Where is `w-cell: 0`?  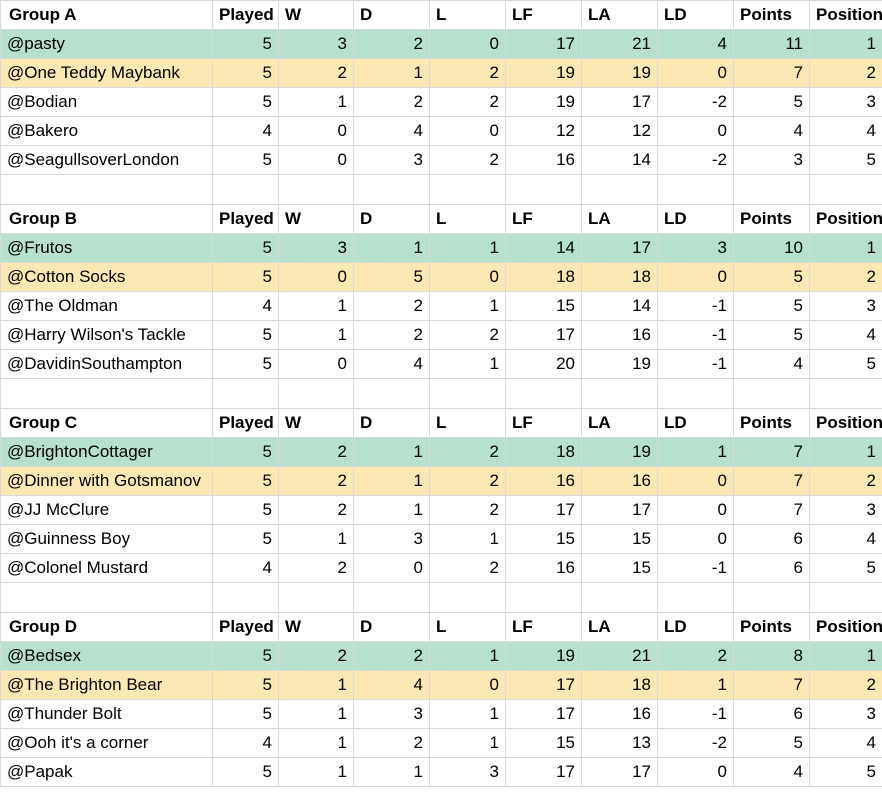 w-cell: 0 is located at coordinates (316, 277).